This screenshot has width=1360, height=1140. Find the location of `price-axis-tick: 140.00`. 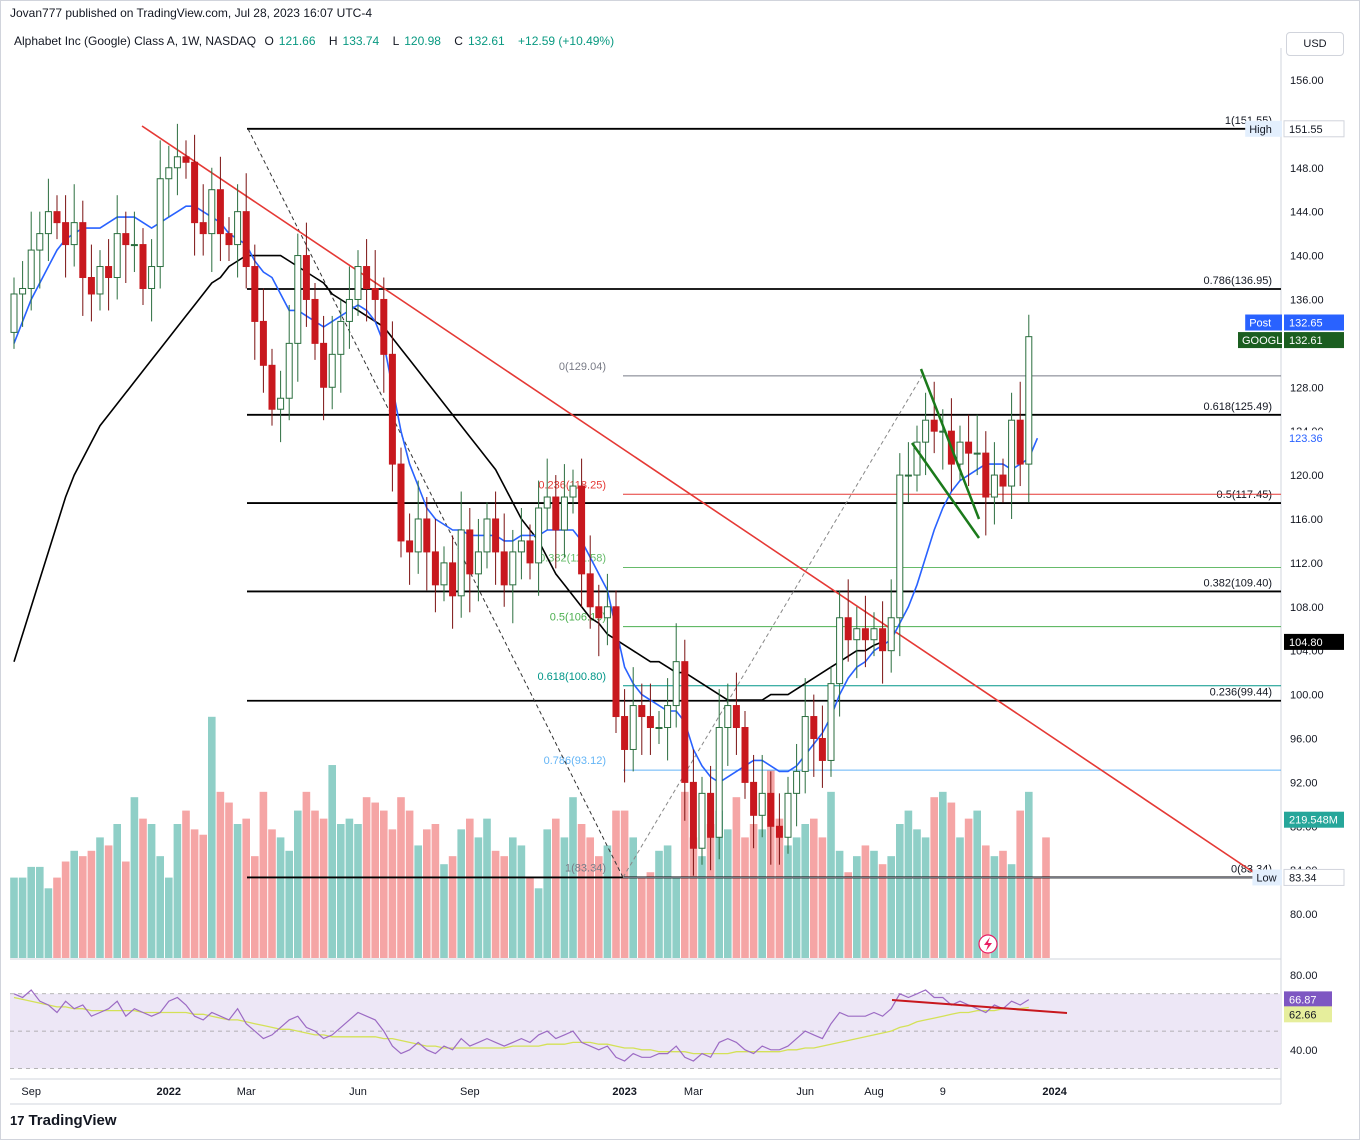

price-axis-tick: 140.00 is located at coordinates (1307, 257).